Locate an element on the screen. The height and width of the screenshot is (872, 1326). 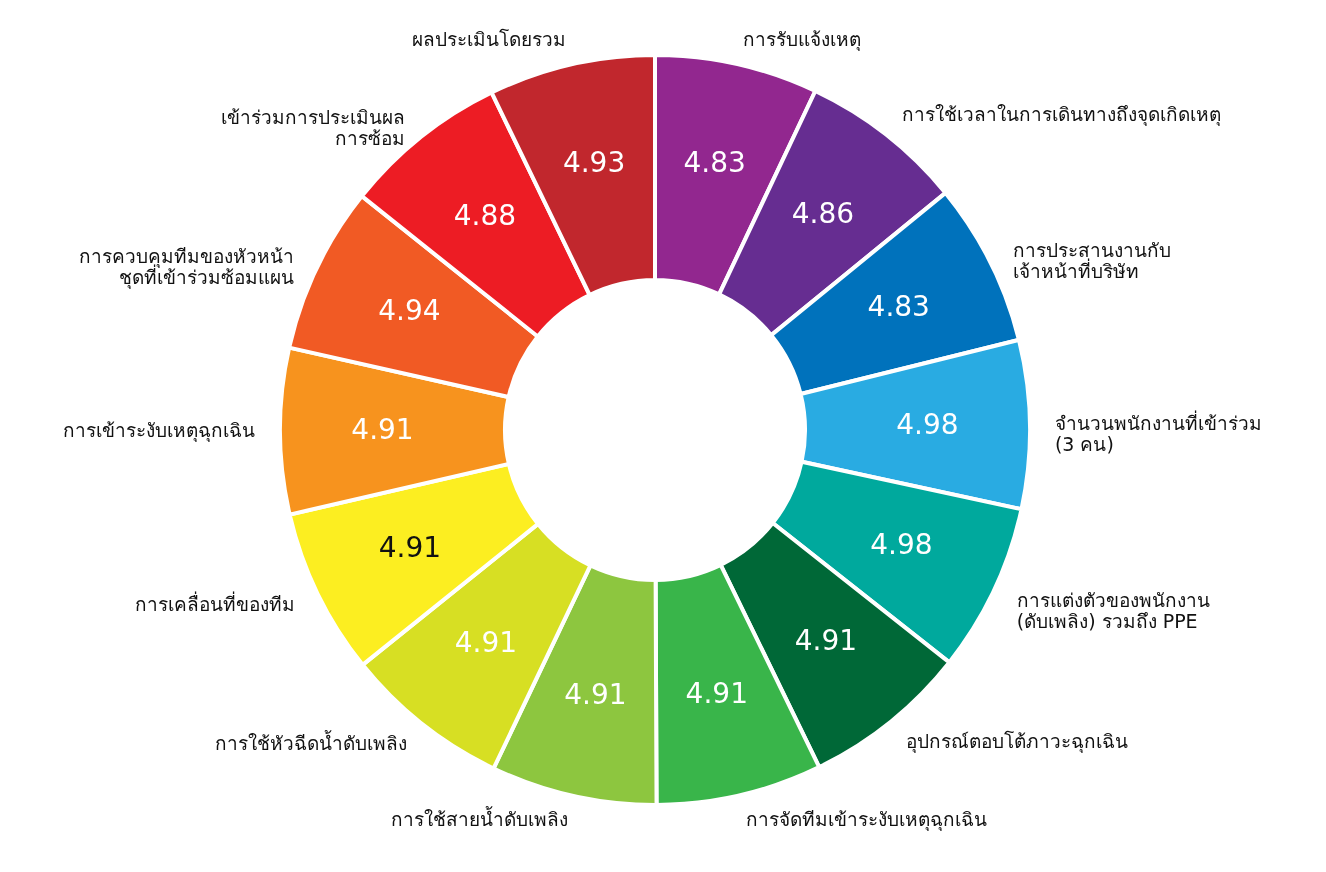
data-label: 4.88 is located at coordinates (485, 216).